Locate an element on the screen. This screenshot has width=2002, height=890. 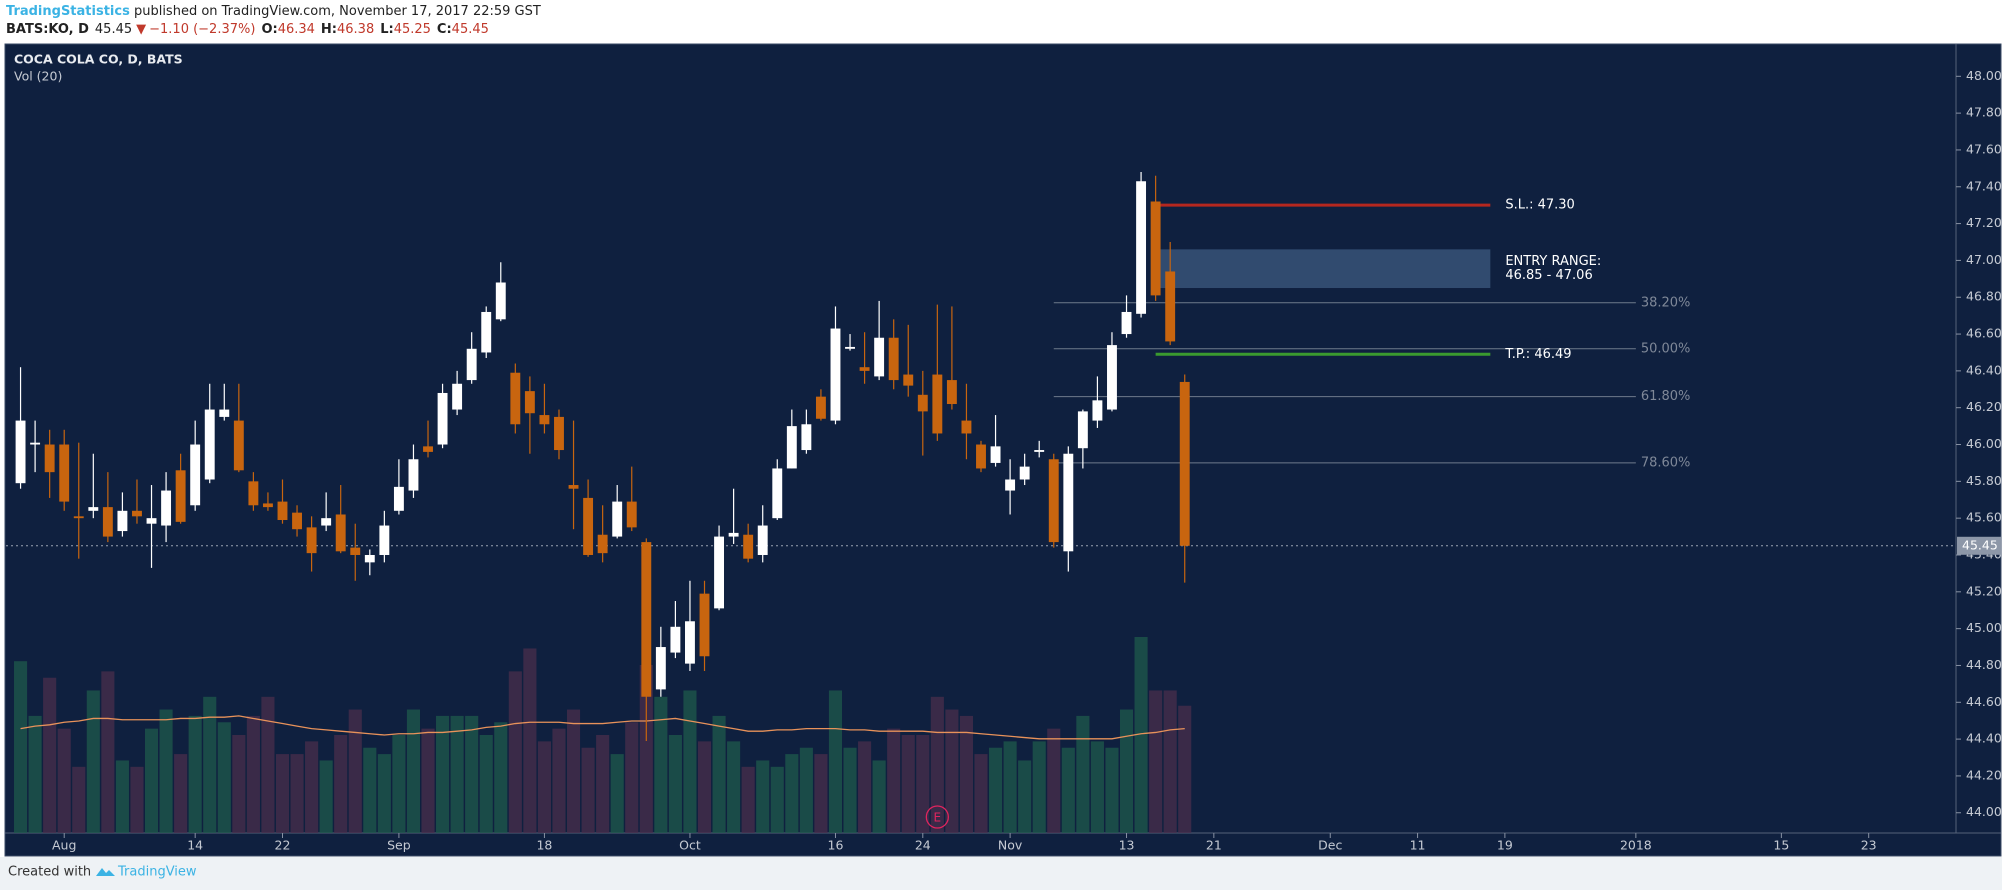
arrow: ▼ is located at coordinates (141, 29).